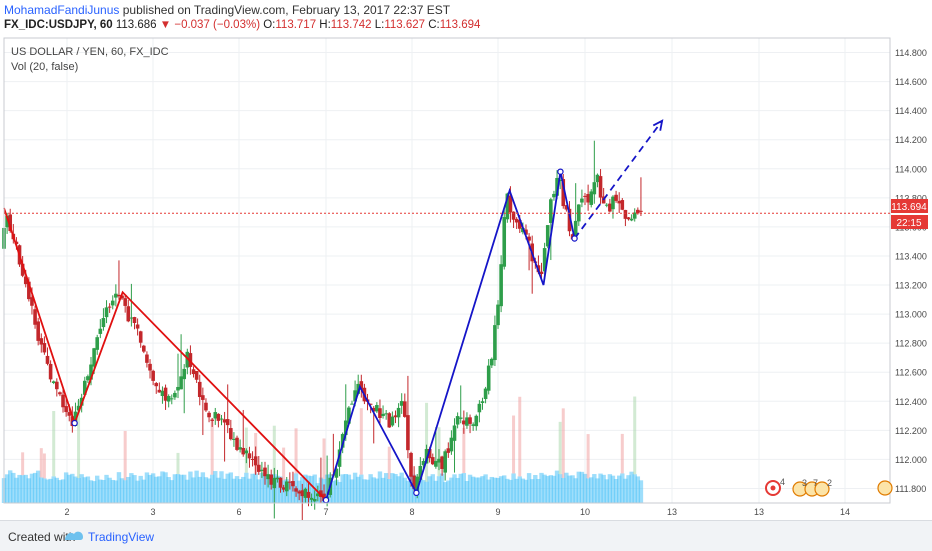 The image size is (932, 551). Describe the element at coordinates (804, 483) in the screenshot. I see `event-count: 3` at that location.